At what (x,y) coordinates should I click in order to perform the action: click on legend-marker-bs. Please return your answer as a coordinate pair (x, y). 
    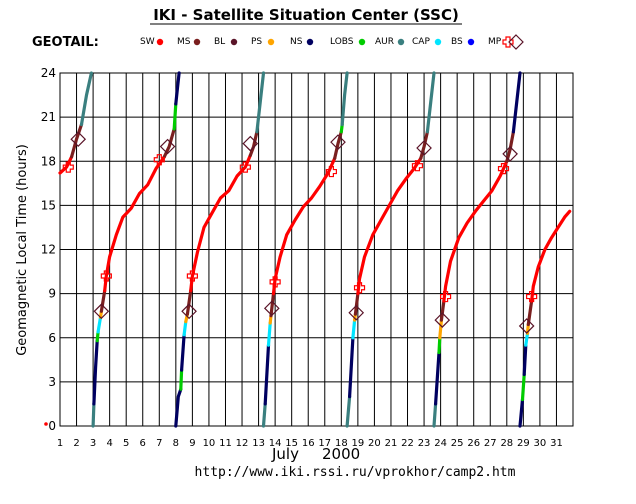
    Looking at the image, I should click on (471, 42).